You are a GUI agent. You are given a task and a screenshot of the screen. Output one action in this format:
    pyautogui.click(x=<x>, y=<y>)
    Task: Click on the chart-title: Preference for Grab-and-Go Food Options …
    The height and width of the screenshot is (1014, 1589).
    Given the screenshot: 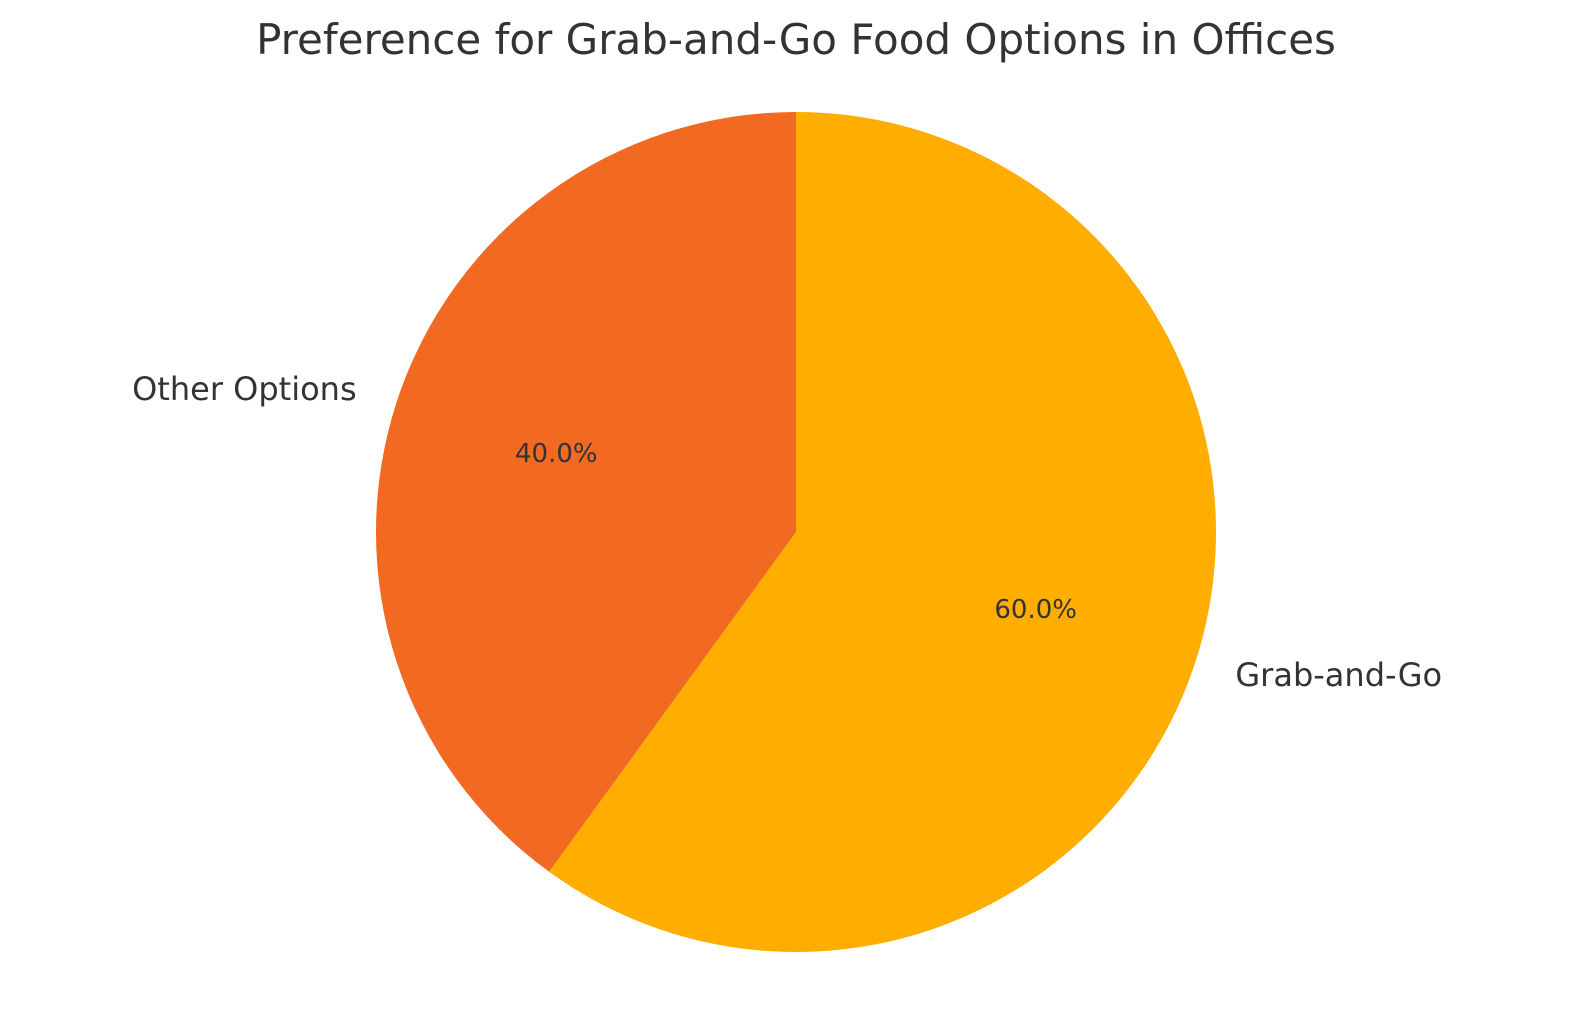 What is the action you would take?
    pyautogui.click(x=796, y=39)
    